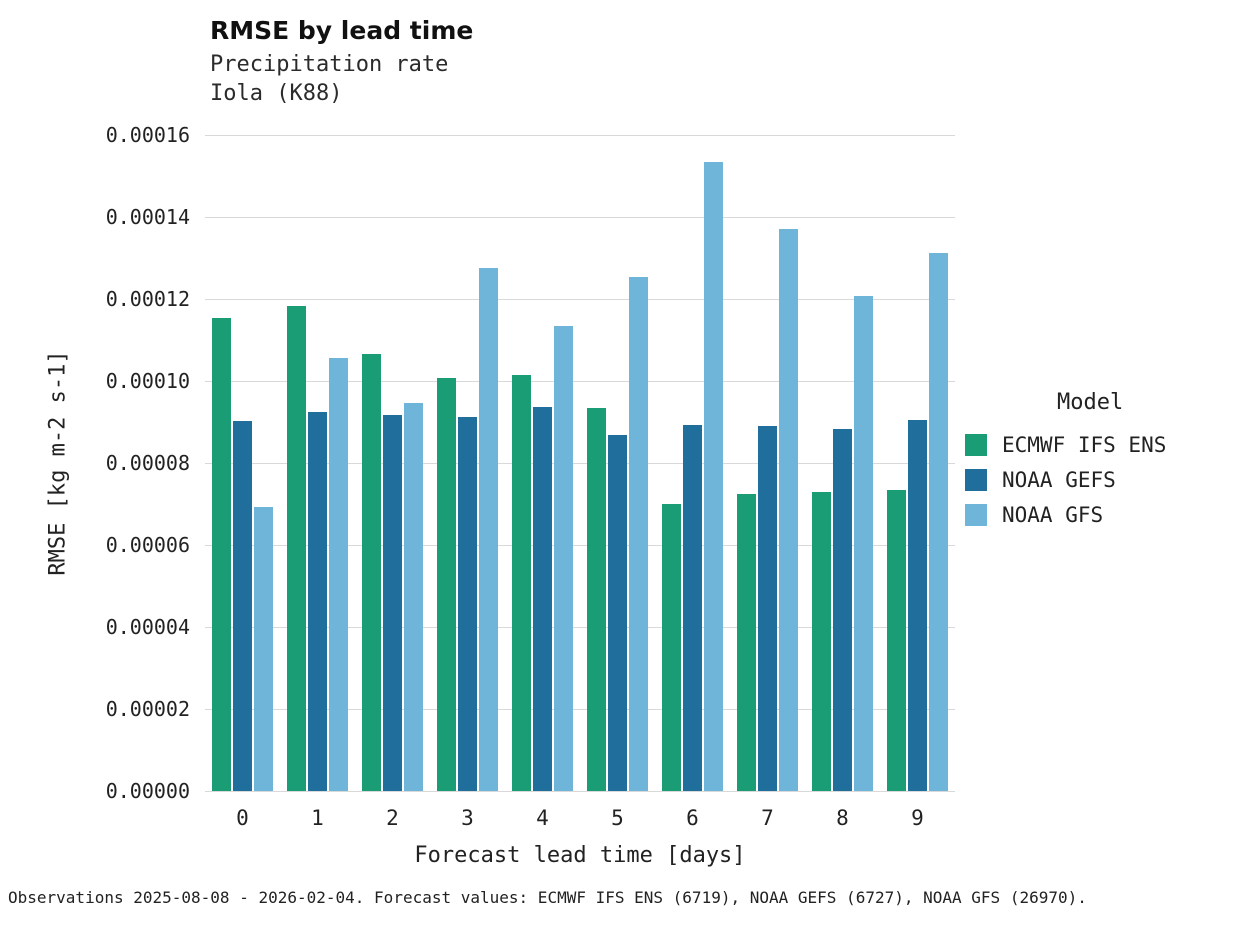 This screenshot has height=925, width=1250. Describe the element at coordinates (276, 93) in the screenshot. I see `chart-subtitle-station: Iola (K88)` at that location.